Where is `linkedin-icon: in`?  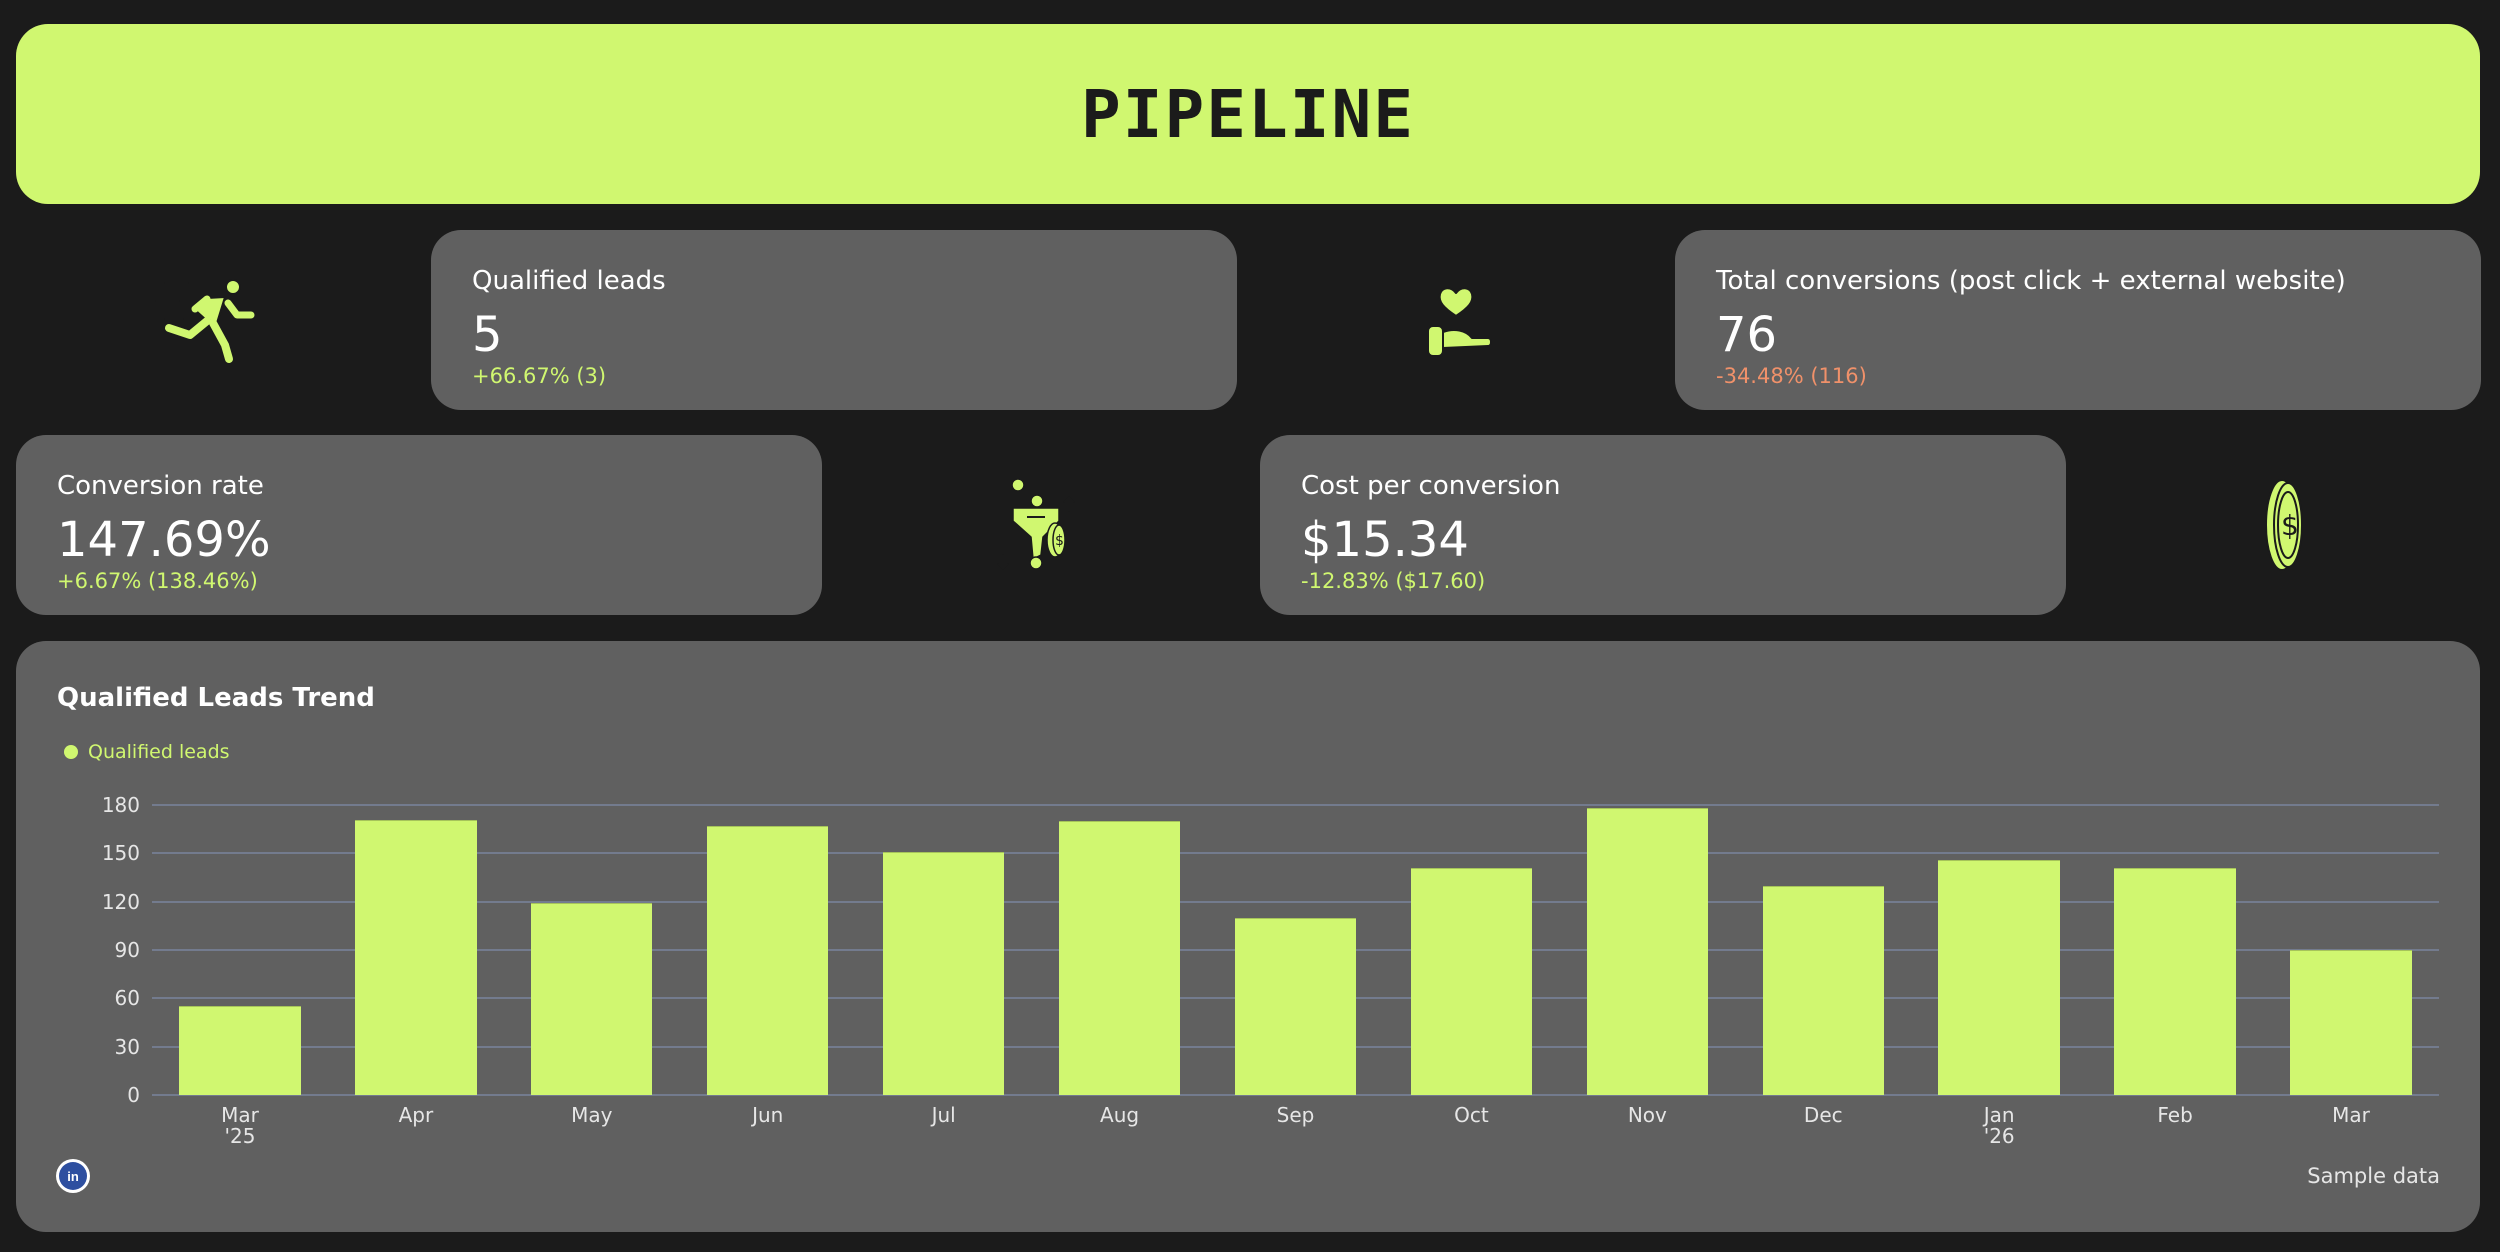
linkedin-icon: in is located at coordinates (73, 1176).